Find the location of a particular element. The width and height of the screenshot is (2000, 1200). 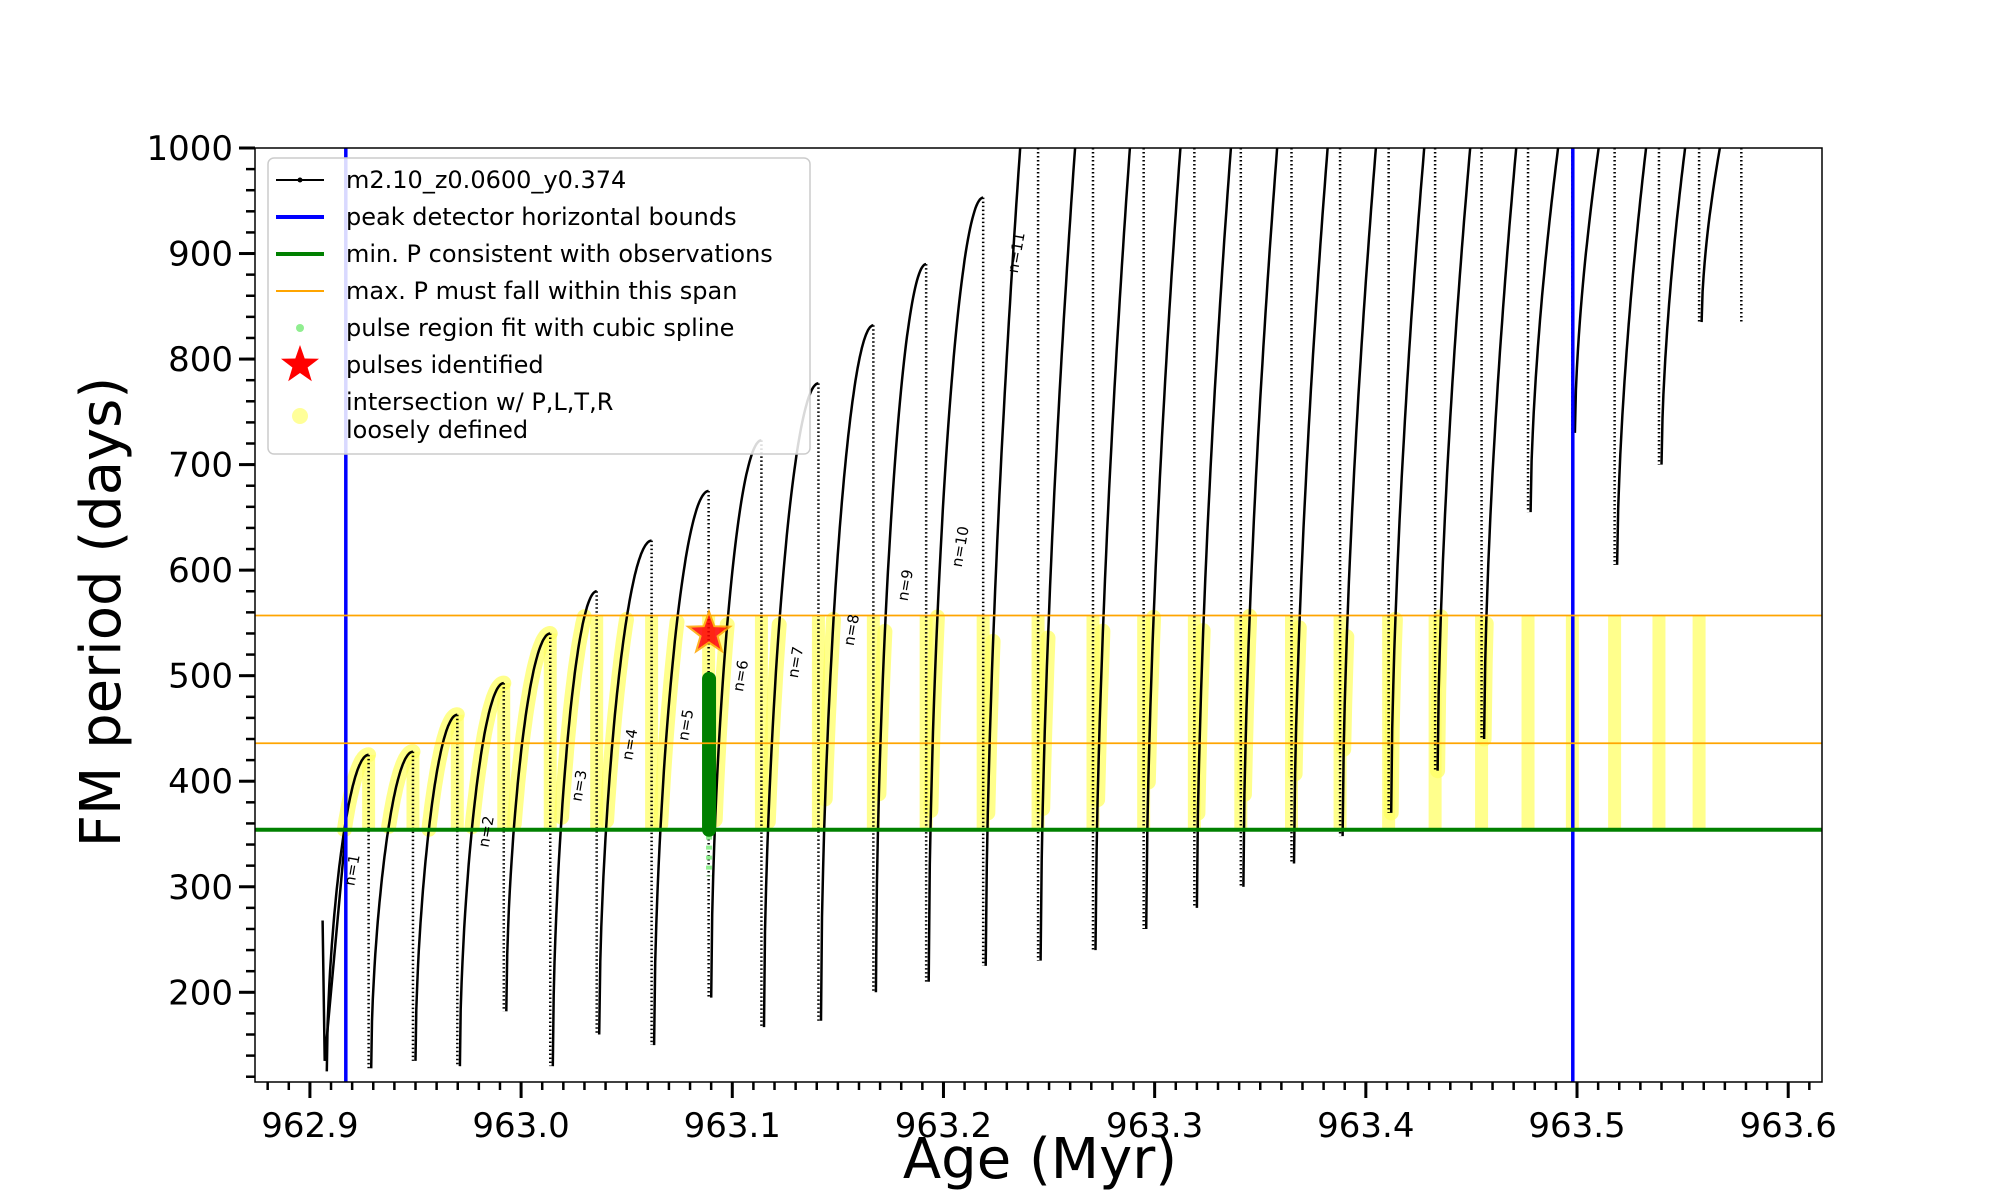

pulse-label-12: n=9 is located at coordinates (905, 585).